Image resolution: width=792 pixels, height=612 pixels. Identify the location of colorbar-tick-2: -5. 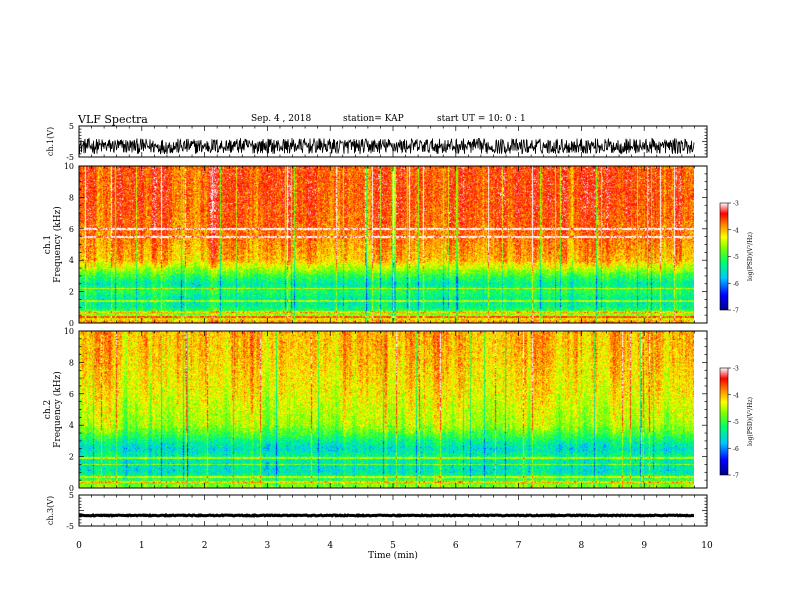
(736, 422).